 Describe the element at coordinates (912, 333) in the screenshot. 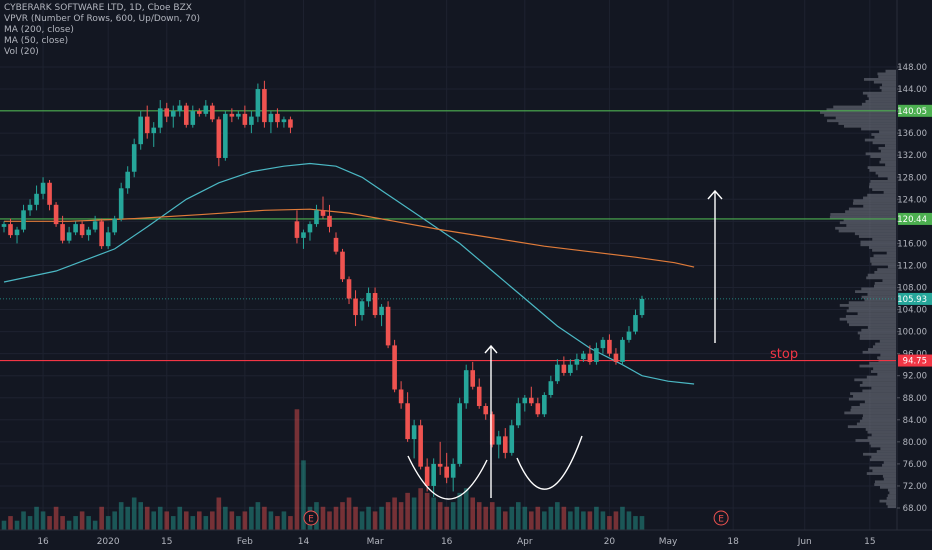

I see `price-tick-label: 100.00` at that location.